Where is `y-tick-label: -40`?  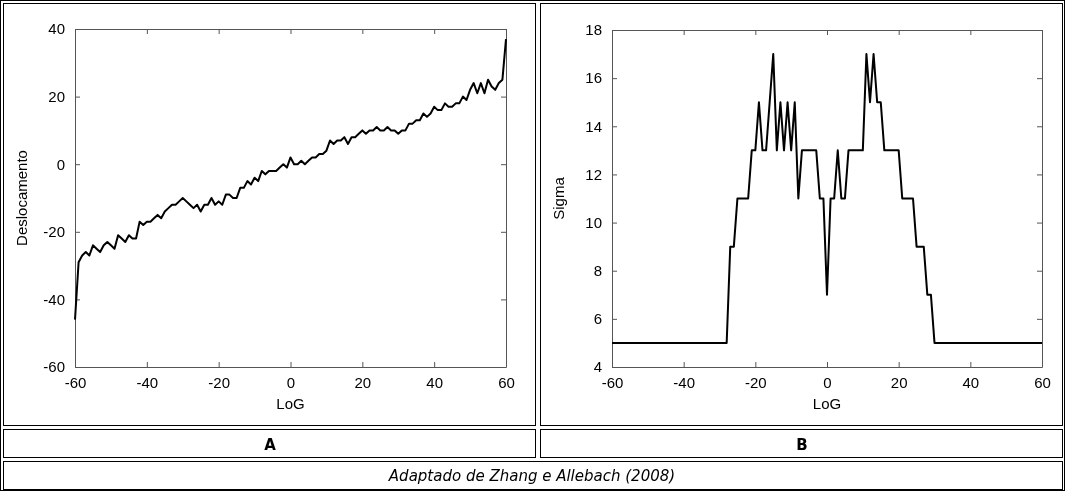
y-tick-label: -40 is located at coordinates (54, 299).